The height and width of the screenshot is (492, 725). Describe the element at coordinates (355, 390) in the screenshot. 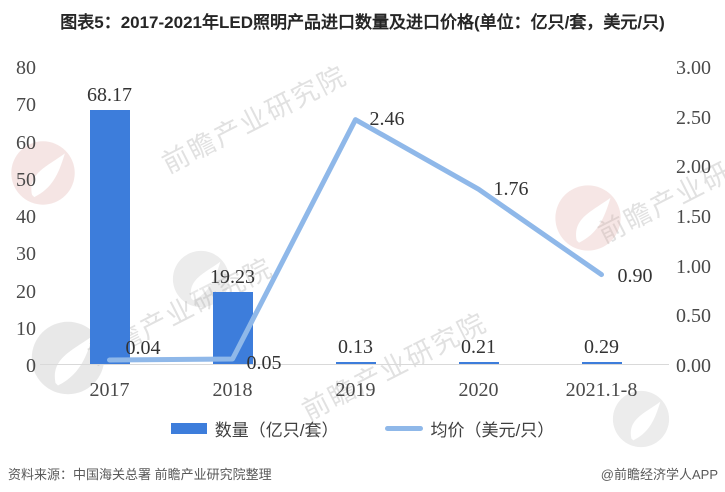

I see `x-axis-tick: 2019` at that location.